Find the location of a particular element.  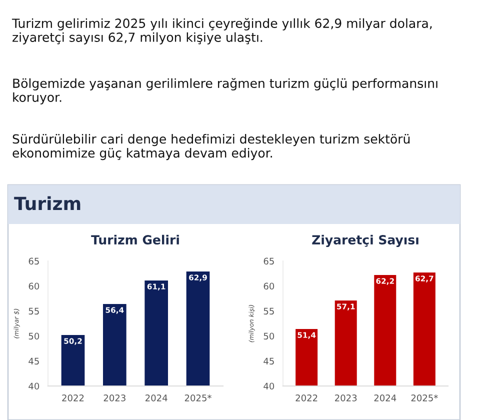

chart-title: Ziyaretçi Sayısı is located at coordinates (365, 241).